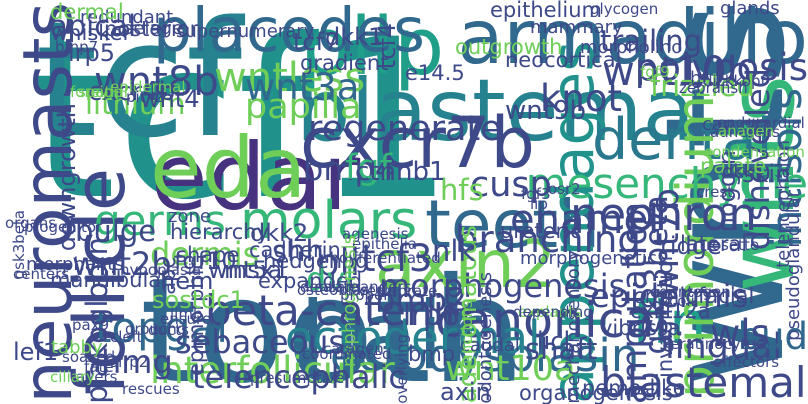 This screenshot has height=404, width=808. I want to click on cloud-word: soaked, so click(89, 357).